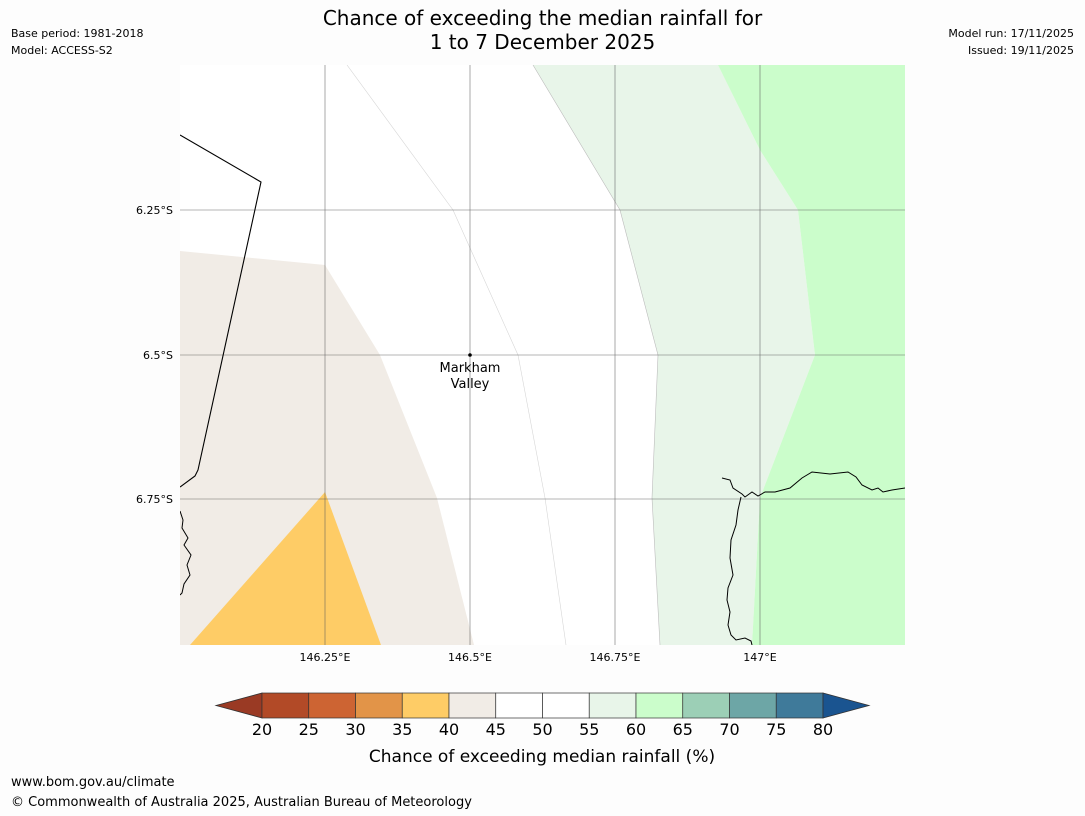 The height and width of the screenshot is (816, 1085). Describe the element at coordinates (262, 729) in the screenshot. I see `colorbar-tick-label: 20` at that location.